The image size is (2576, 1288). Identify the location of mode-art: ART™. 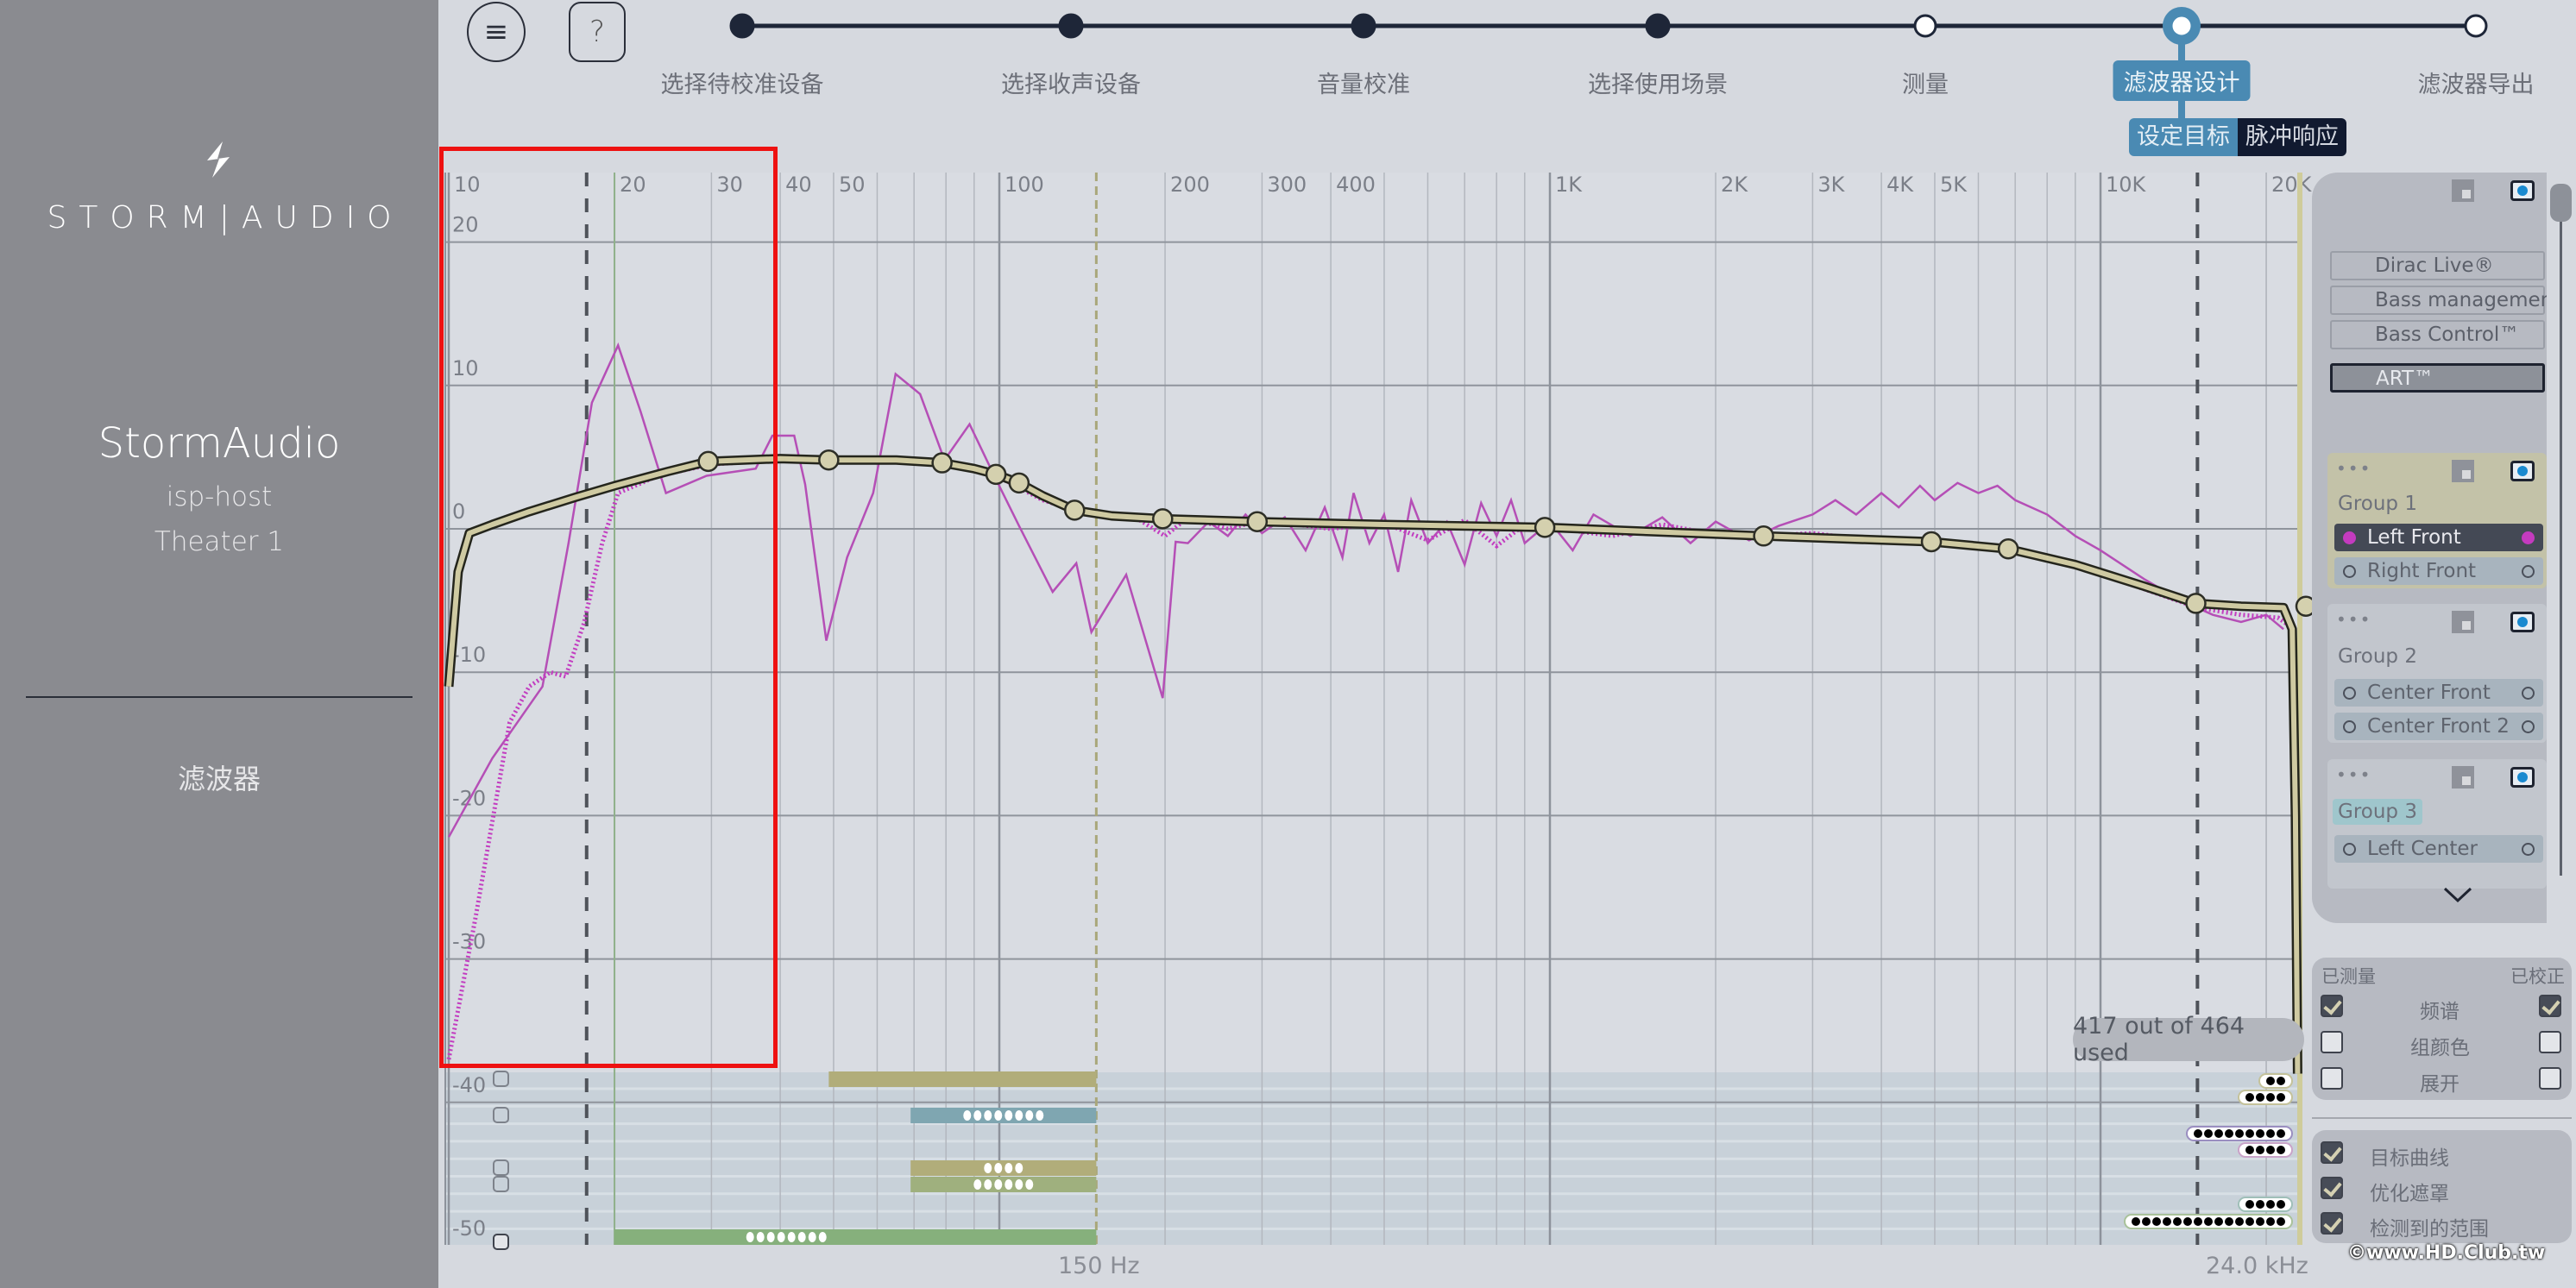
(2438, 378).